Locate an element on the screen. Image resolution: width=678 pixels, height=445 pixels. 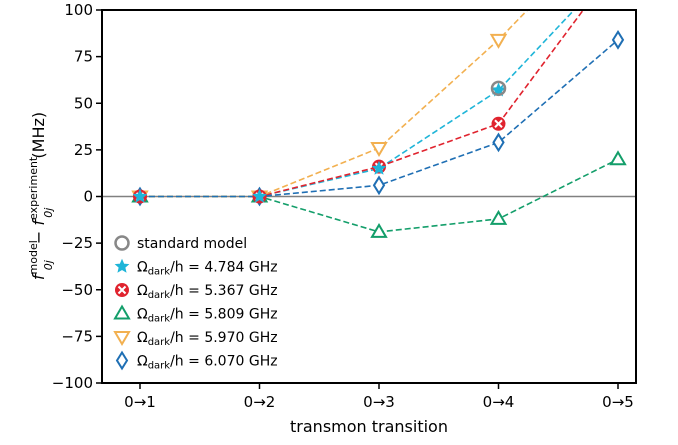
y-label-sub2: 0j is located at coordinates (48, 212).